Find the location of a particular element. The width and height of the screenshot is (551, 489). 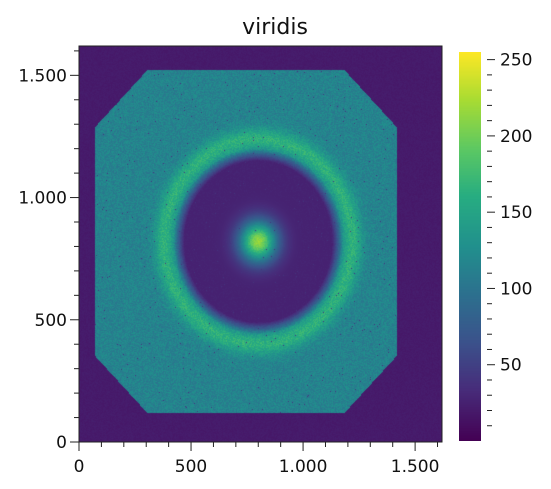

y-tick-label: 1.500 is located at coordinates (42, 76).